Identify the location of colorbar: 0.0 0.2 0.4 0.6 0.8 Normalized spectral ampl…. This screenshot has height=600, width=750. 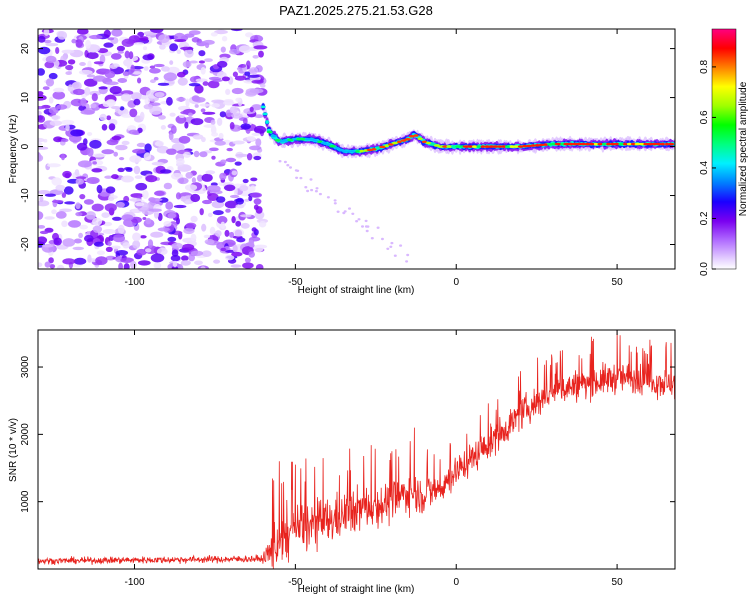
(724, 152).